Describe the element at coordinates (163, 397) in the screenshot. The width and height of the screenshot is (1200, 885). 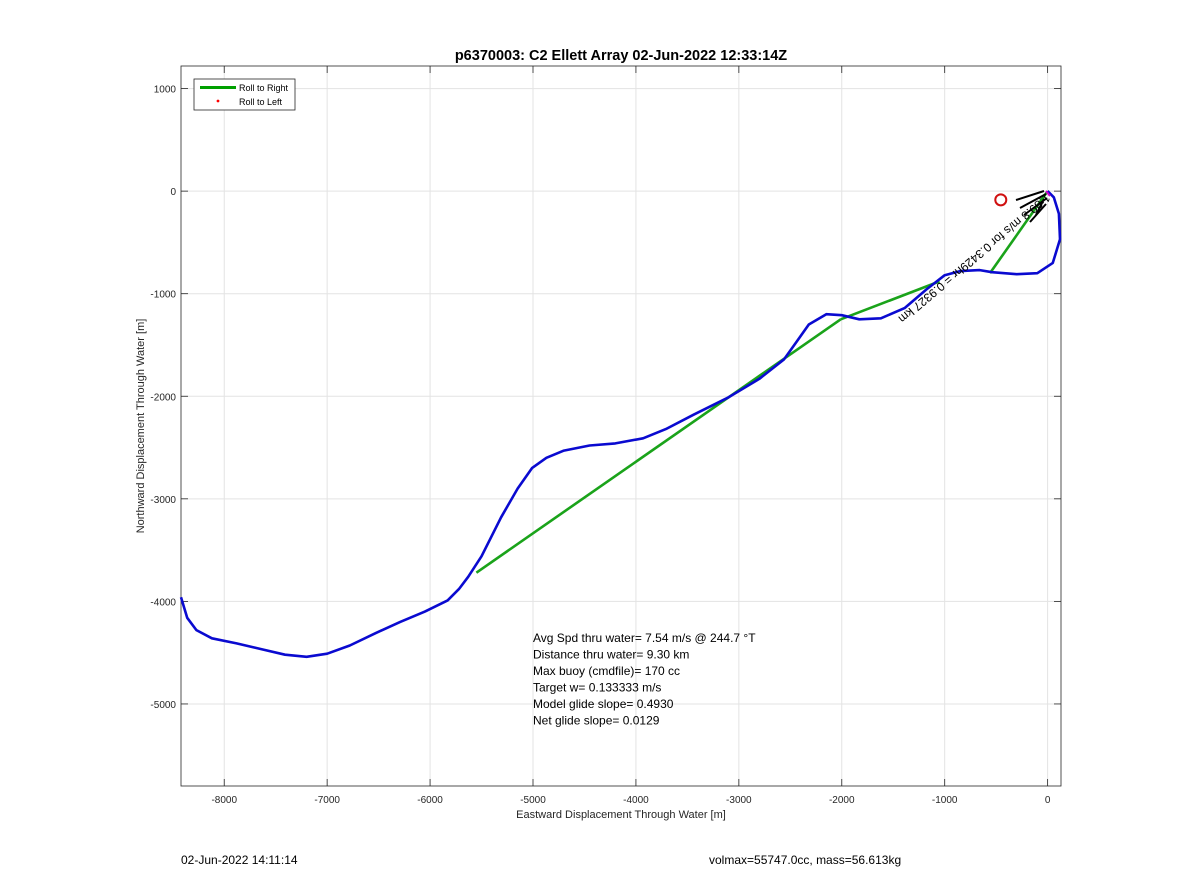
I see `y-tick-label: -2000` at that location.